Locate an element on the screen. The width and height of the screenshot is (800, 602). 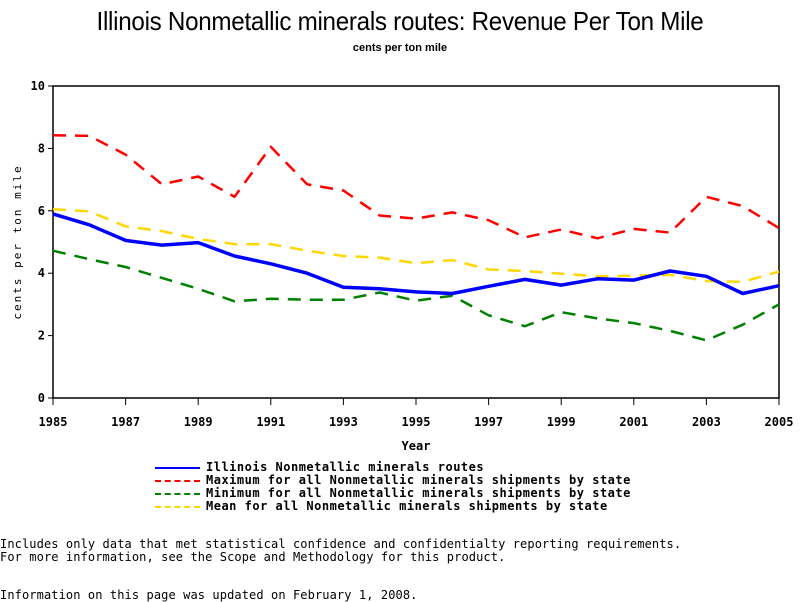
x-tick-label: 1995 is located at coordinates (416, 422).